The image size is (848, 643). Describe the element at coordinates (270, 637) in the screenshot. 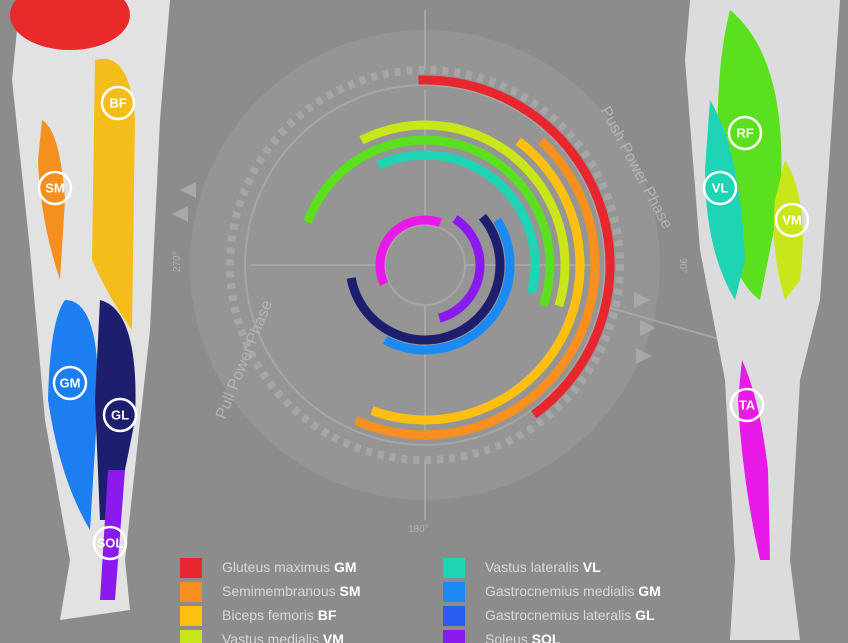

I see `legend-name: Vastus medialis` at that location.